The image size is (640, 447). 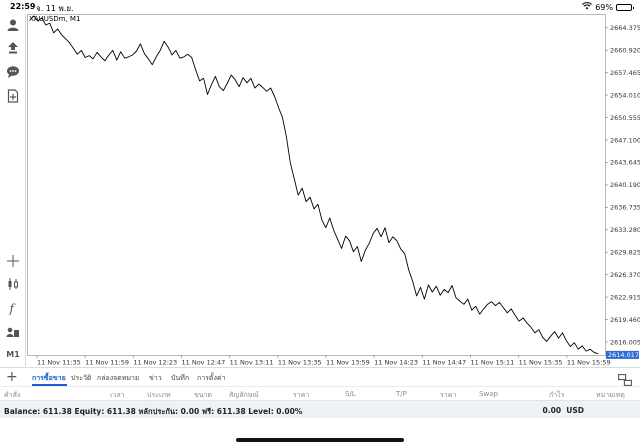 I want to click on y-tick-label: 2643.645, so click(x=625, y=163).